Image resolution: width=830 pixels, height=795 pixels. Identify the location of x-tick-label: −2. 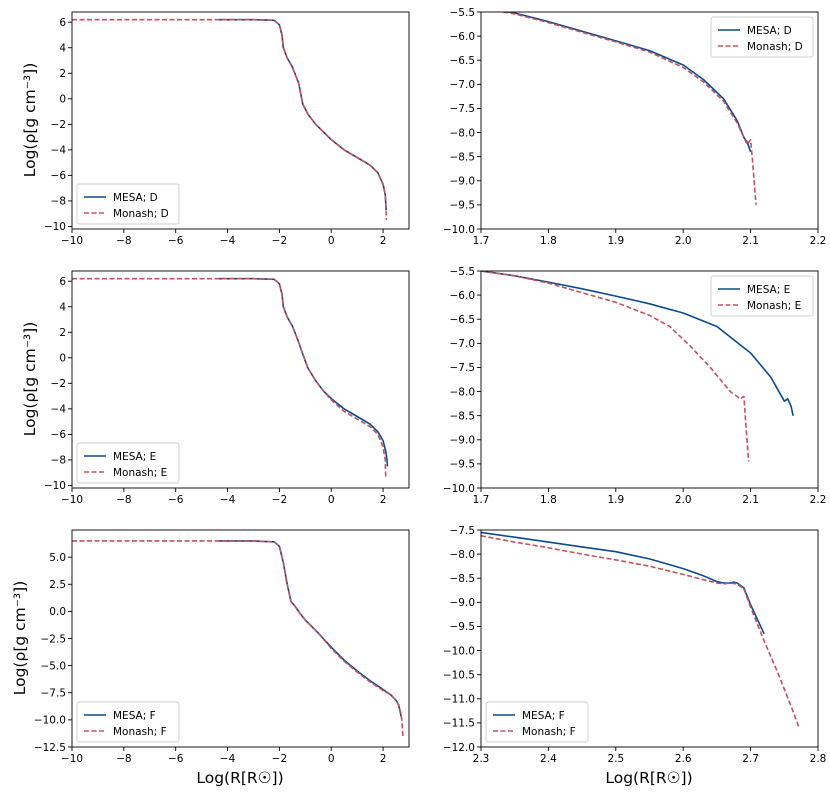
(279, 500).